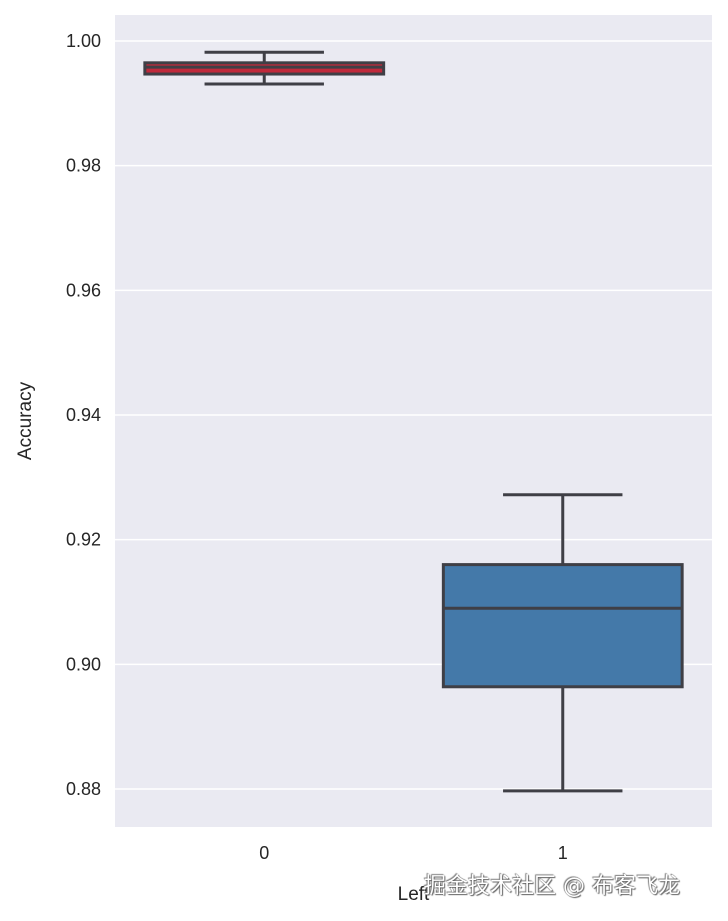  What do you see at coordinates (83, 415) in the screenshot?
I see `y-tick-label: 0.94` at bounding box center [83, 415].